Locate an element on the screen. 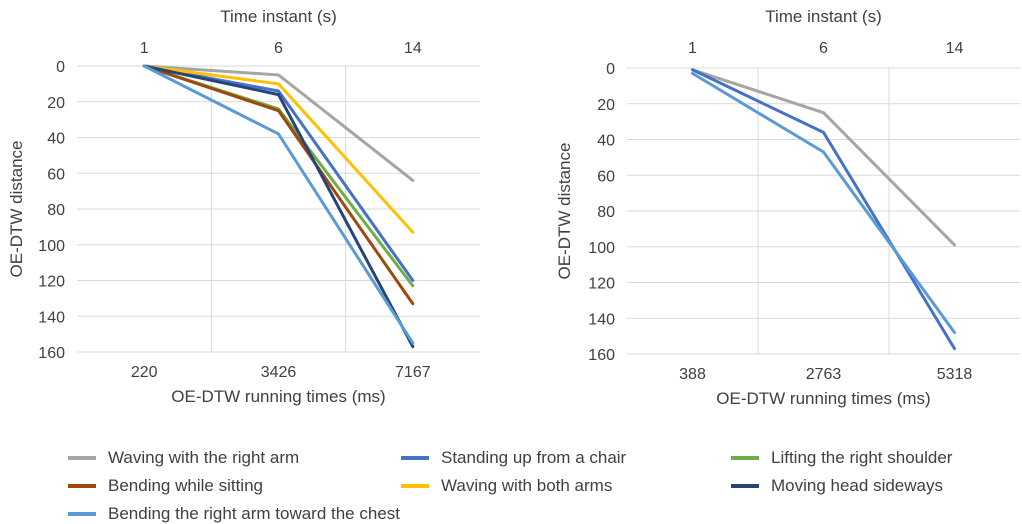  legend-label: Standing up from a chair is located at coordinates (534, 457).